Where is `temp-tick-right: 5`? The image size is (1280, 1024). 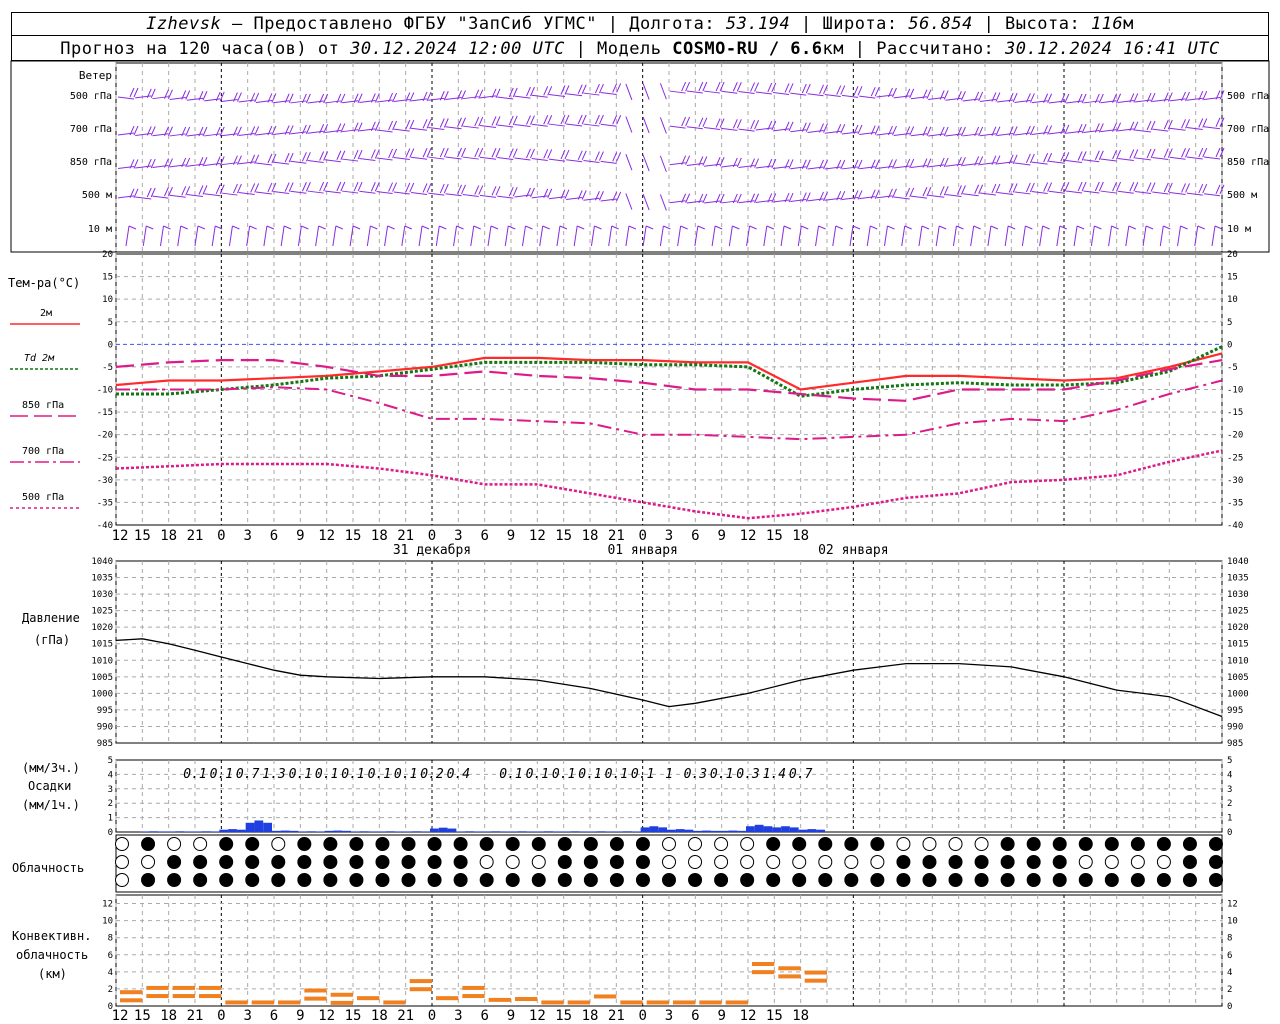 temp-tick-right: 5 is located at coordinates (1229, 323).